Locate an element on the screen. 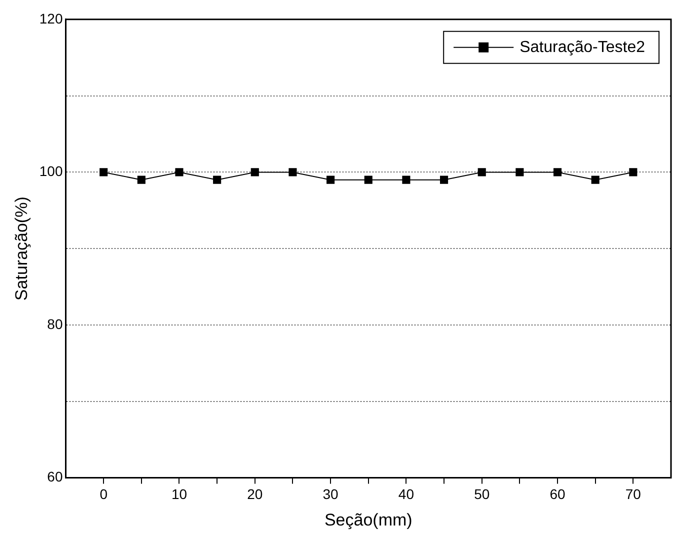  x-tick-label: 10 is located at coordinates (179, 494).